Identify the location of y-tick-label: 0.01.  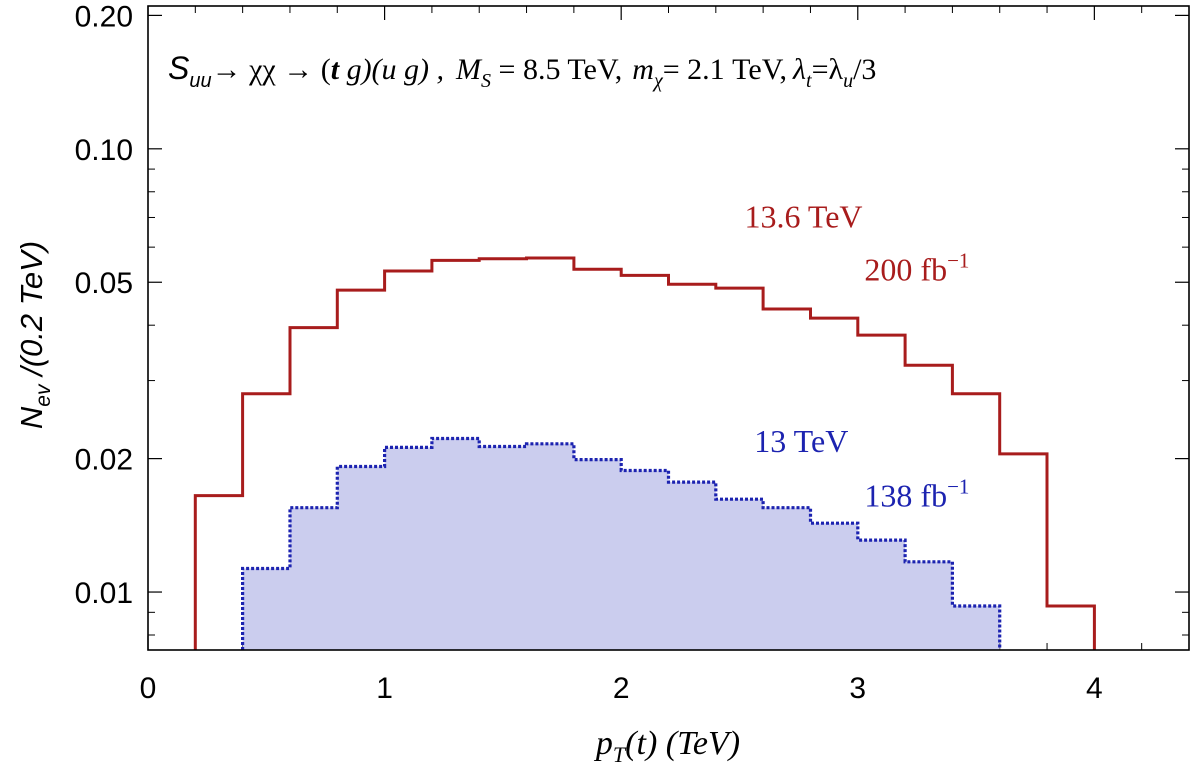
(104, 593).